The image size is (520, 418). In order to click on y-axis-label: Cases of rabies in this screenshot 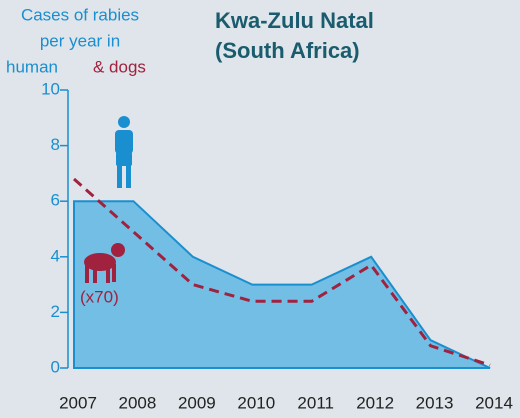, I will do `click(80, 14)`.